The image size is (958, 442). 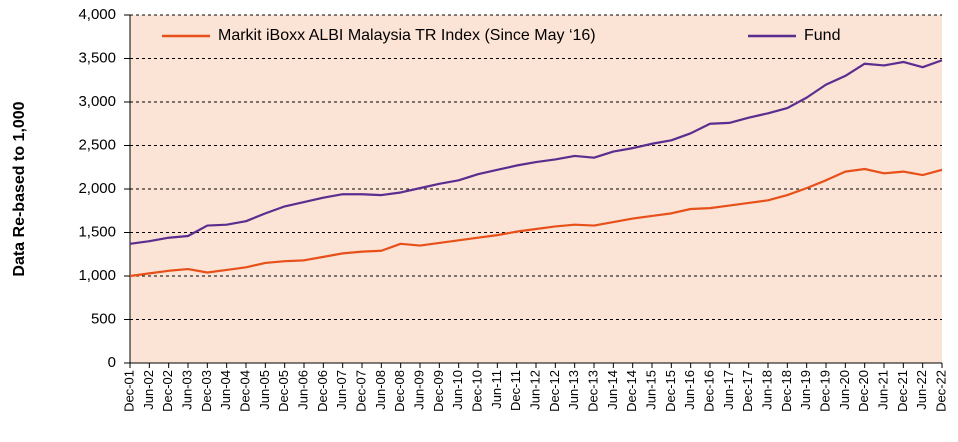 What do you see at coordinates (747, 391) in the screenshot?
I see `x-tick-label: Dec-17` at bounding box center [747, 391].